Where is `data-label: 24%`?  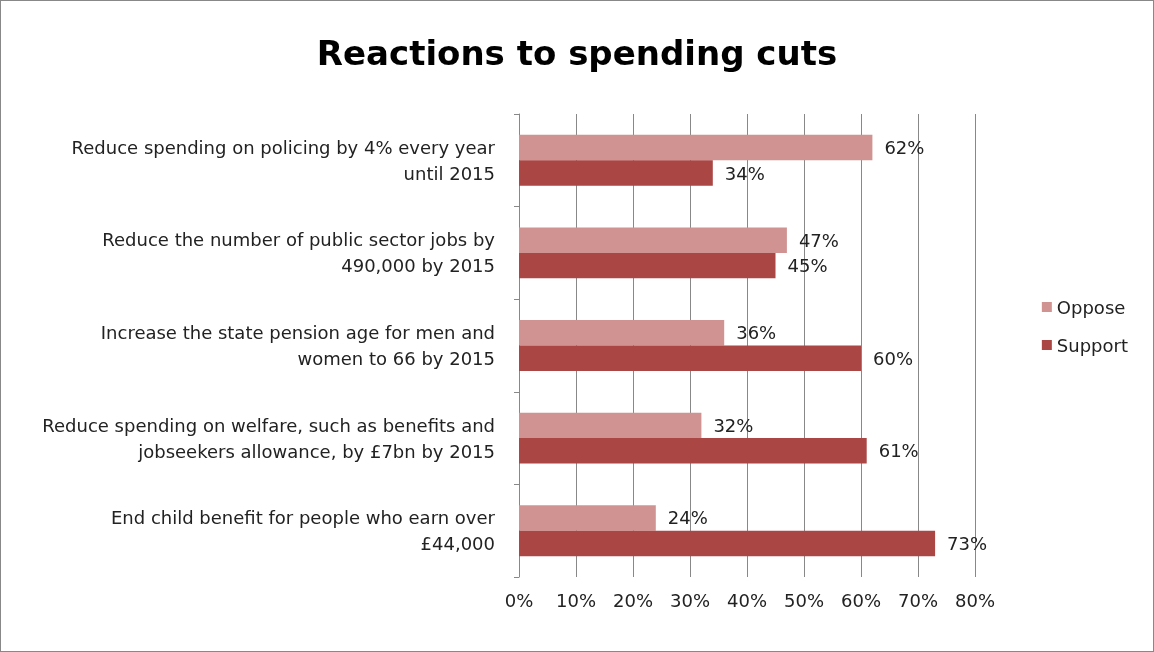 data-label: 24% is located at coordinates (687, 518).